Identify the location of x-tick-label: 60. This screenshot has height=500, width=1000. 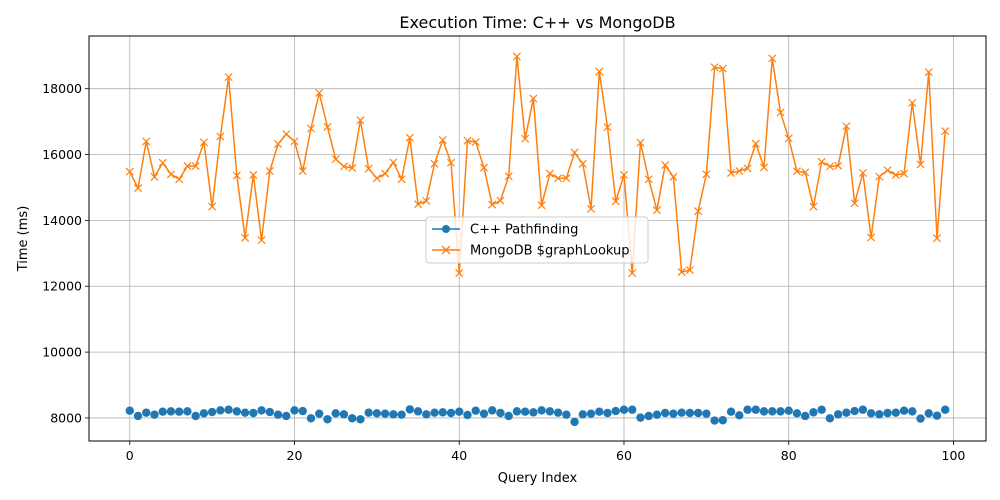
(624, 455).